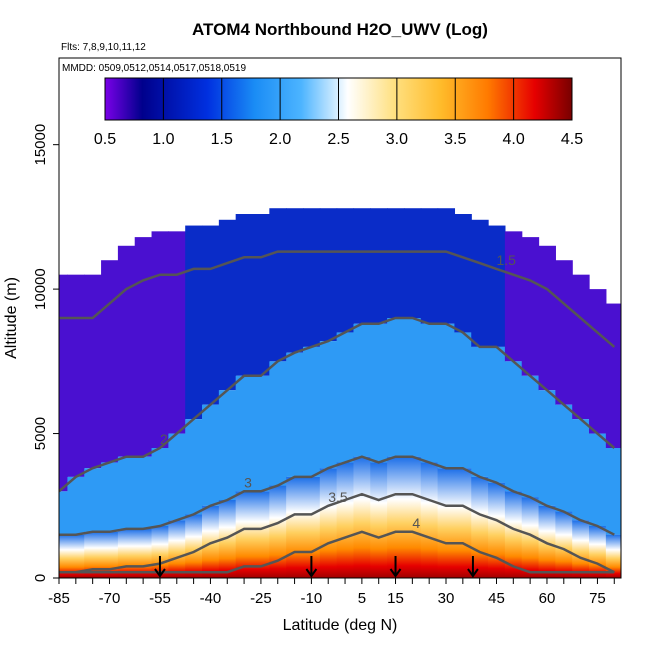 The image size is (650, 655). What do you see at coordinates (597, 598) in the screenshot?
I see `x-tick-label: 75` at bounding box center [597, 598].